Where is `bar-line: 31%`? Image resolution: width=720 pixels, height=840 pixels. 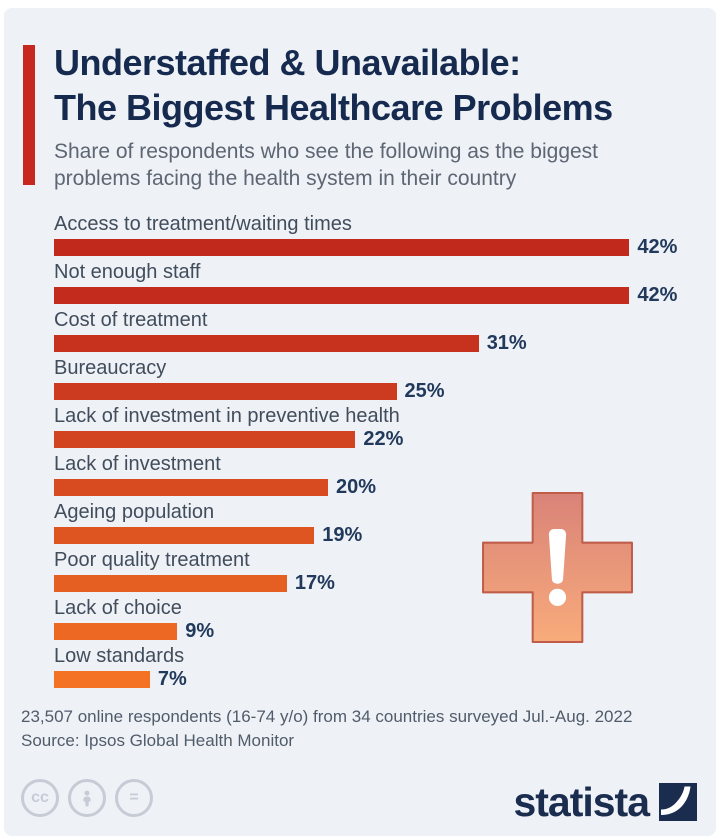 bar-line: 31% is located at coordinates (379, 343).